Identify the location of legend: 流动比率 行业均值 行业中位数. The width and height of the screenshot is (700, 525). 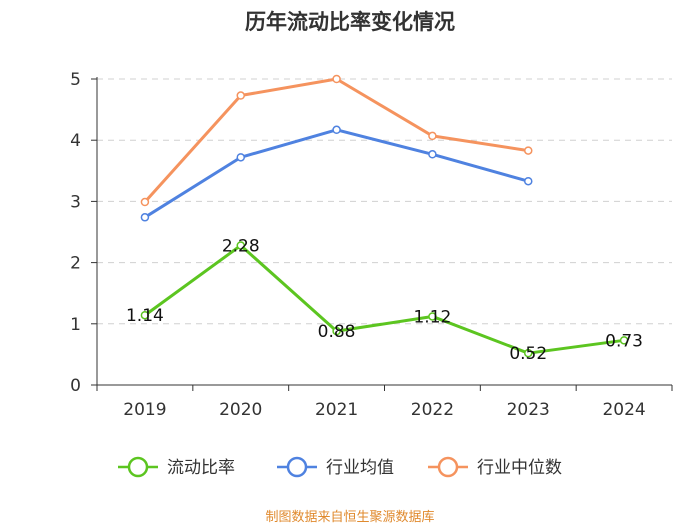
(340, 467).